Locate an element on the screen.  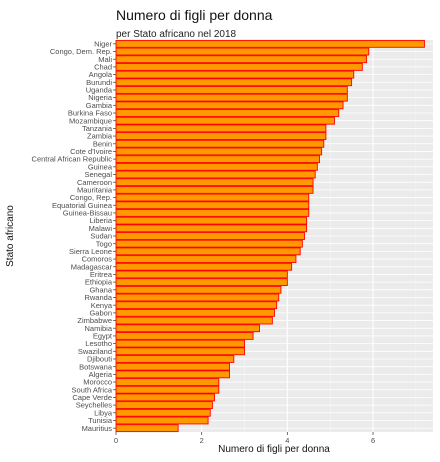
x-tick-label: 2 is located at coordinates (202, 440).